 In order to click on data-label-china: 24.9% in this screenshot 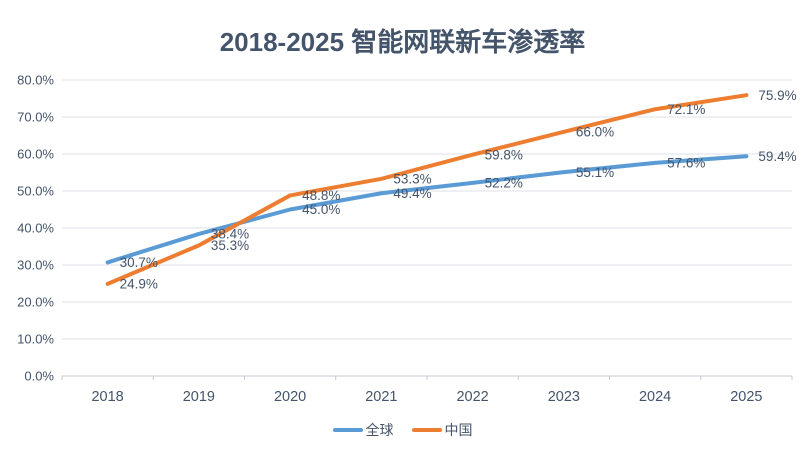, I will do `click(139, 284)`.